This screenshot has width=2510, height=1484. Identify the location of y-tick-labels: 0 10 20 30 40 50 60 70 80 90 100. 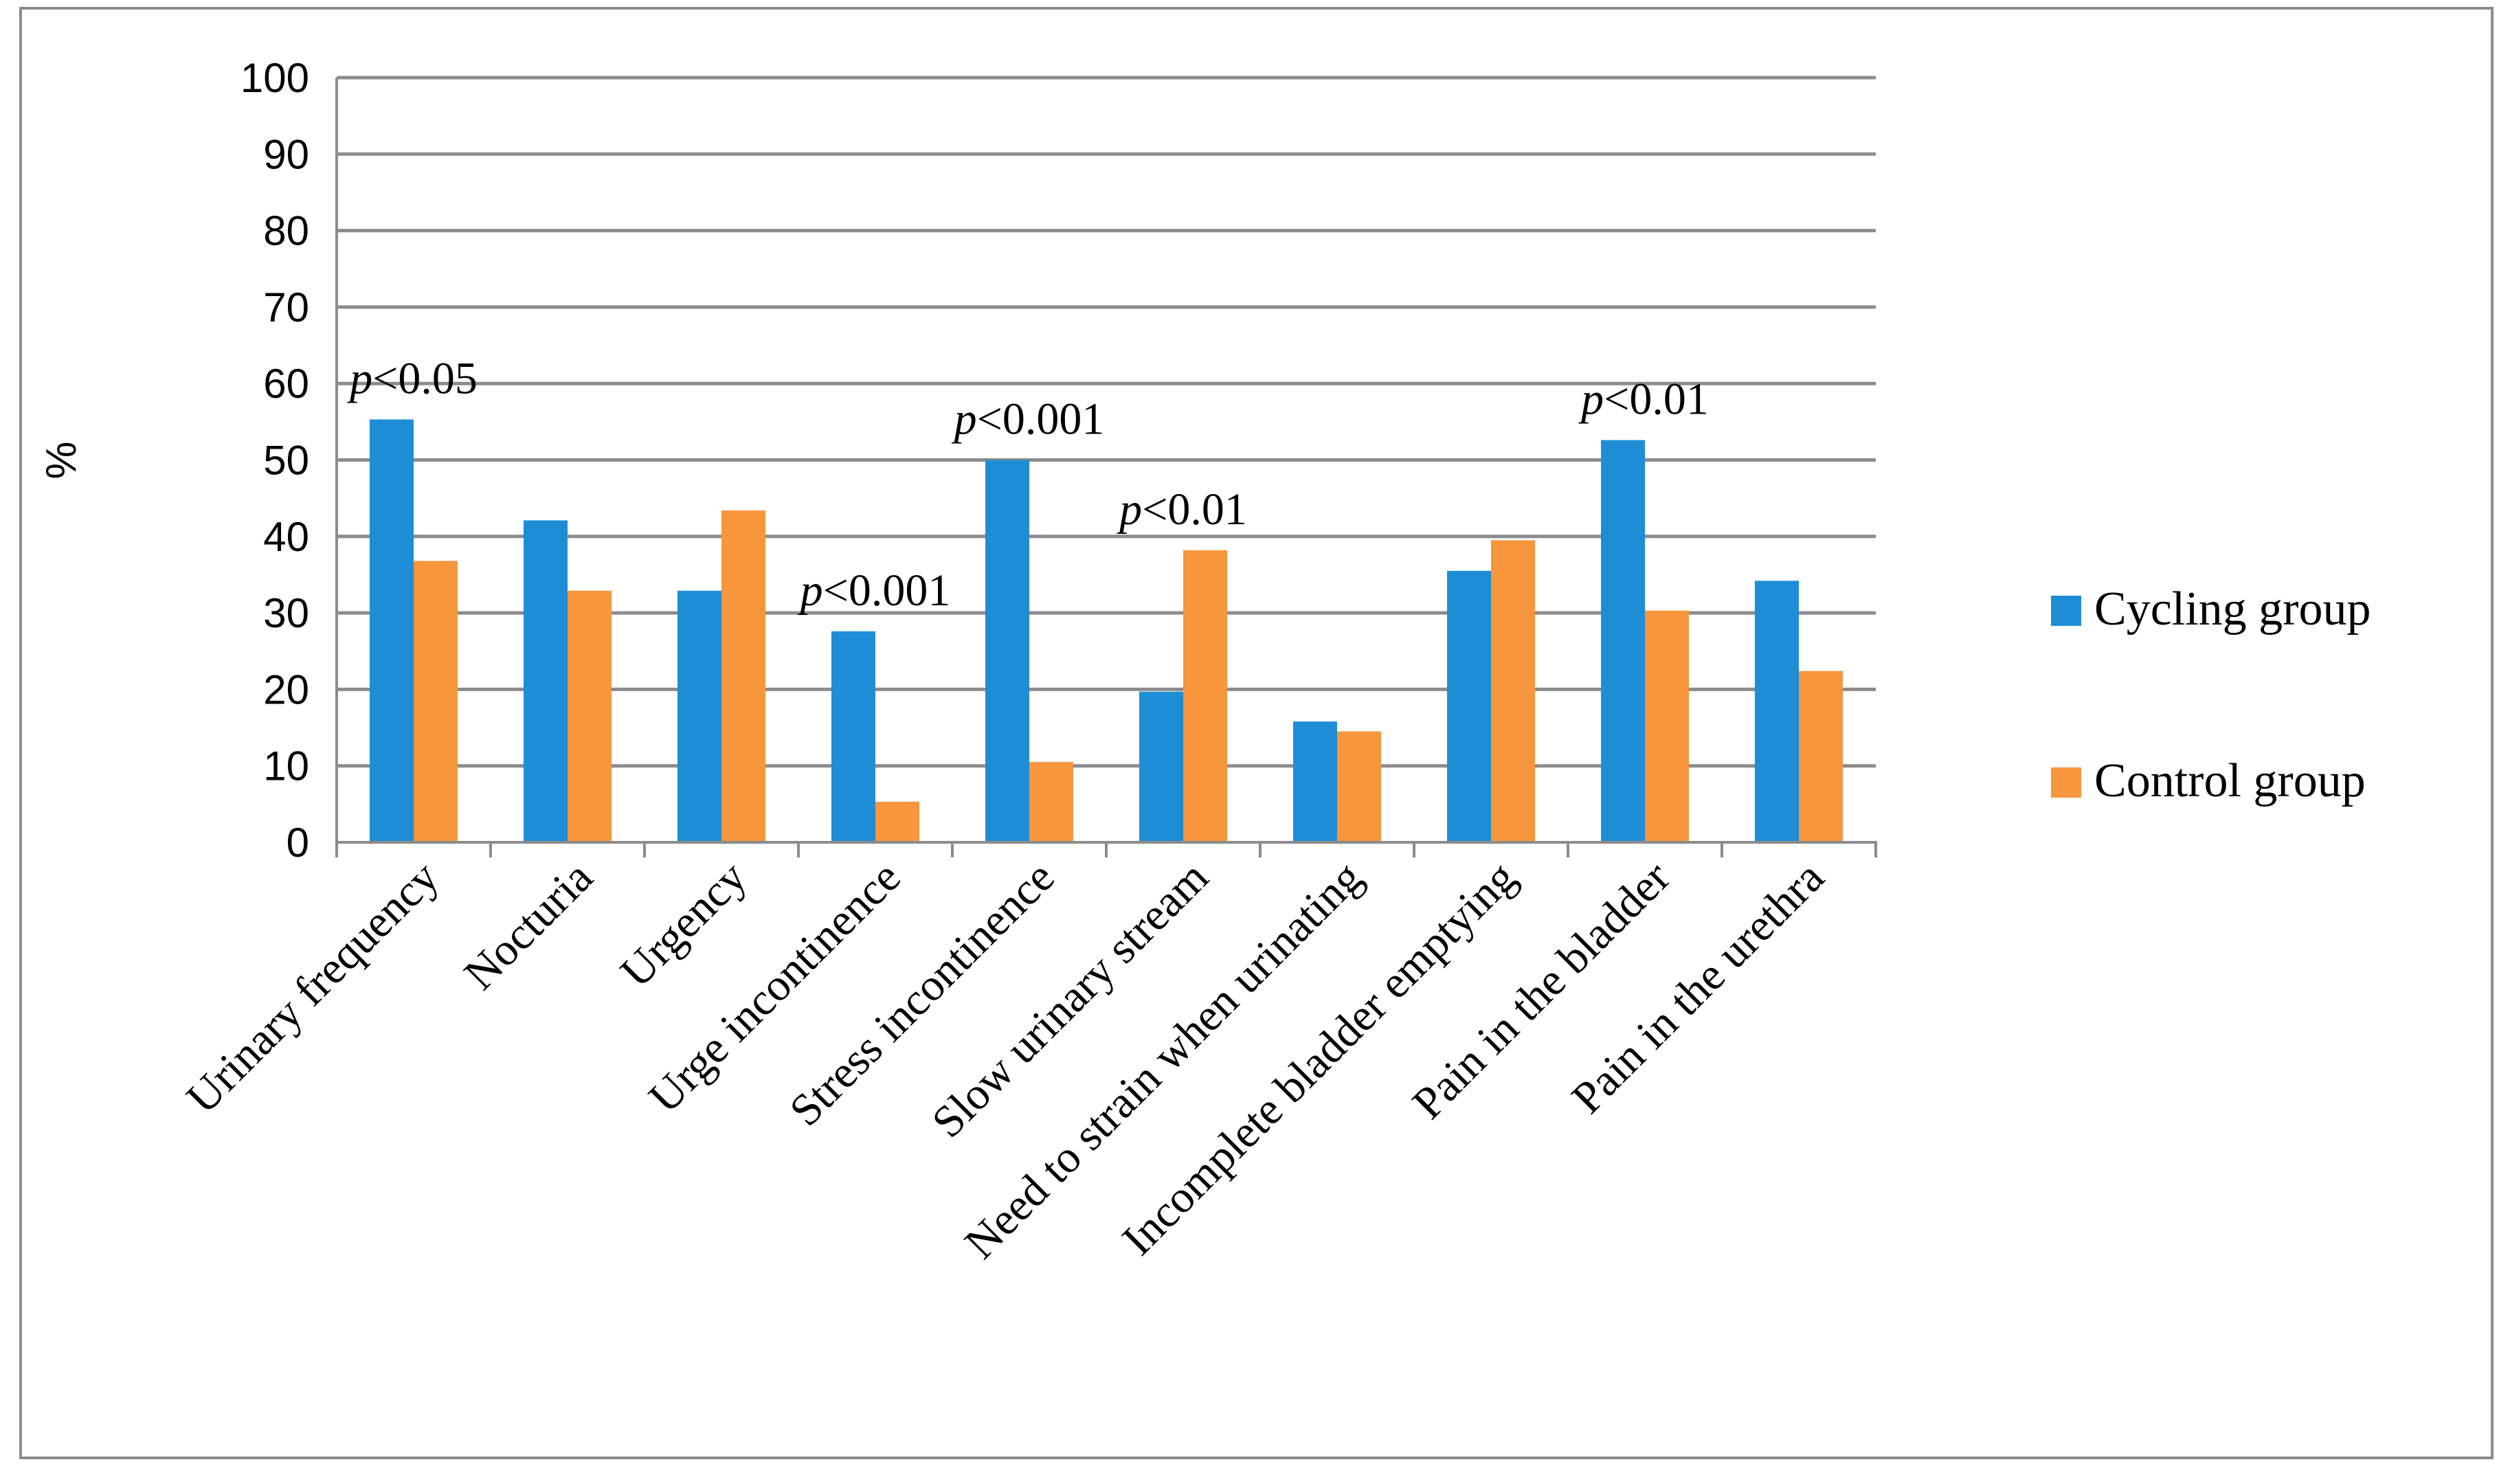
(274, 460).